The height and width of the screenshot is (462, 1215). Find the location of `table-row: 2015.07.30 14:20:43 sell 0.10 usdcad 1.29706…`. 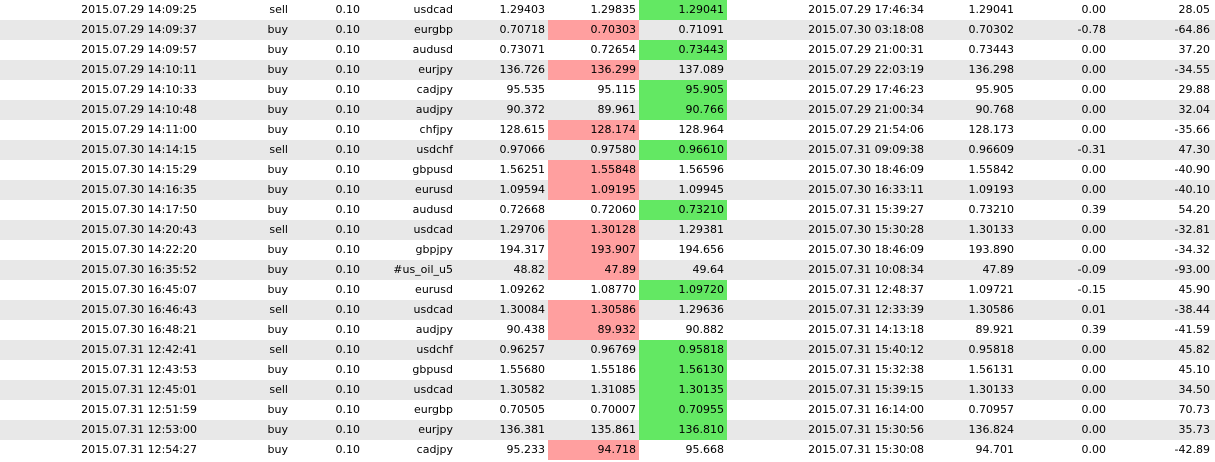

table-row: 2015.07.30 14:20:43 sell 0.10 usdcad 1.29706… is located at coordinates (607, 230).